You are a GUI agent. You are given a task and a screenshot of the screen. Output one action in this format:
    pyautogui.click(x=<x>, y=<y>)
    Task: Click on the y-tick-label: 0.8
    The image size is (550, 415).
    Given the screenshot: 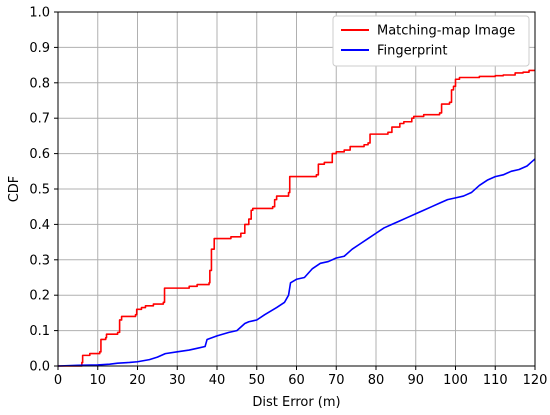 What is the action you would take?
    pyautogui.click(x=39, y=83)
    